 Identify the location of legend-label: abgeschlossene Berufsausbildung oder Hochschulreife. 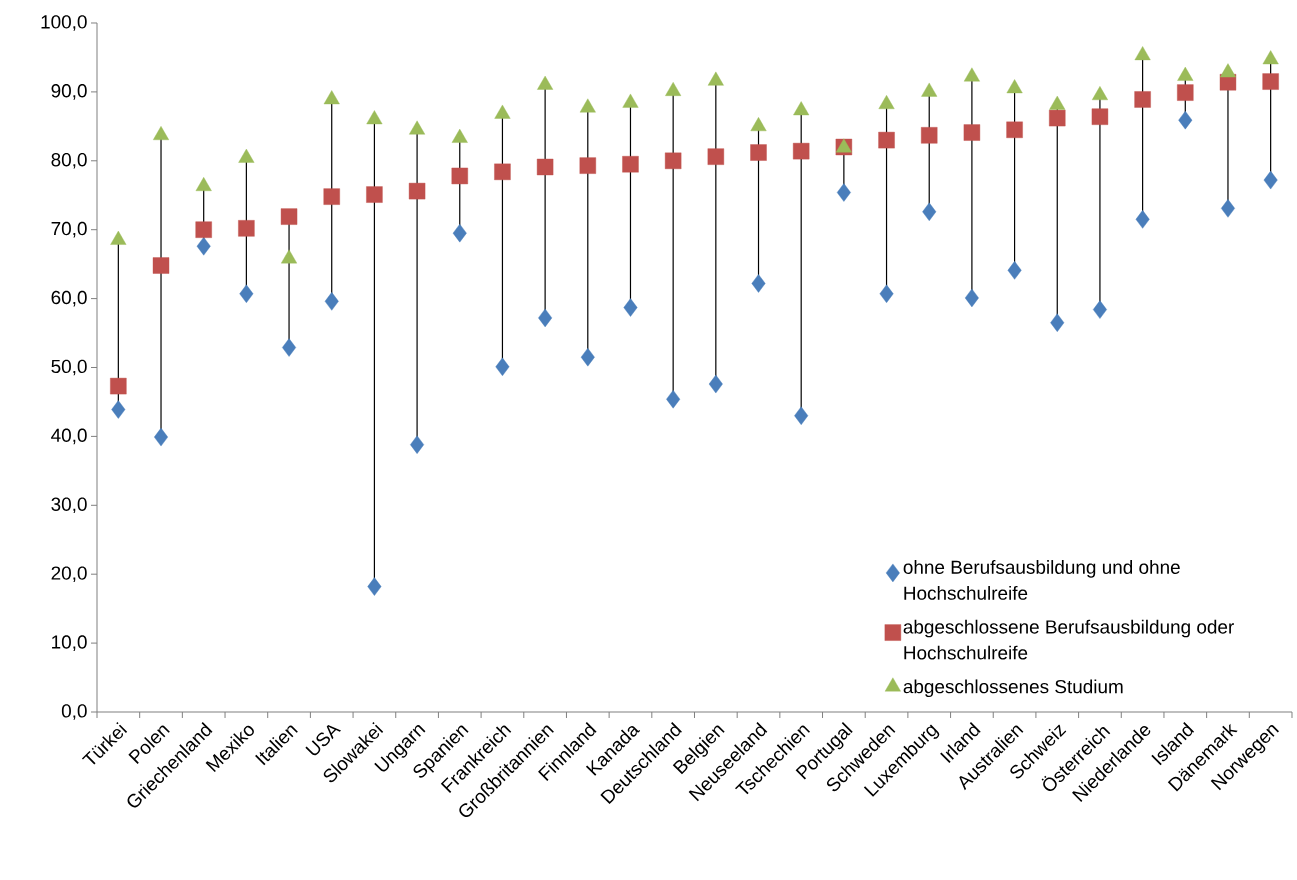
(1068, 639).